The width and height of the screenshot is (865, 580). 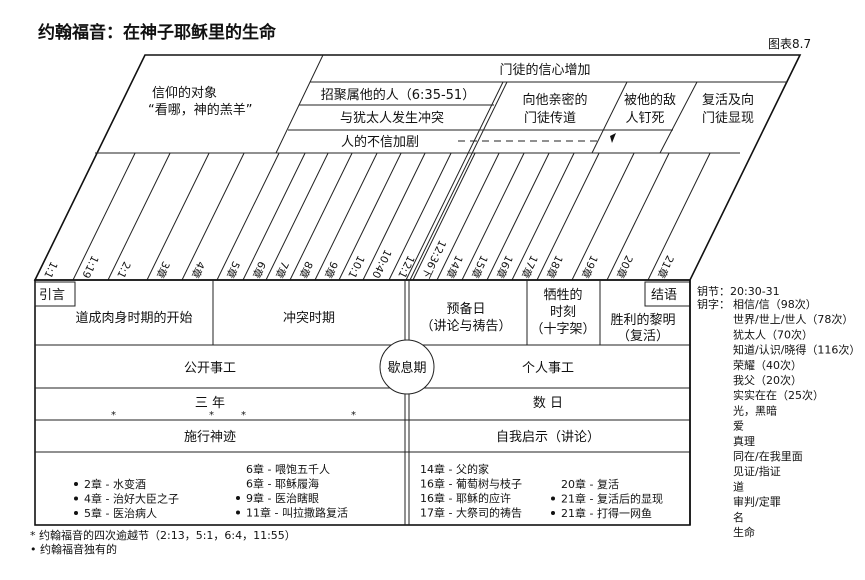 I want to click on list-item: 2章 - 水变酒, so click(x=115, y=484).